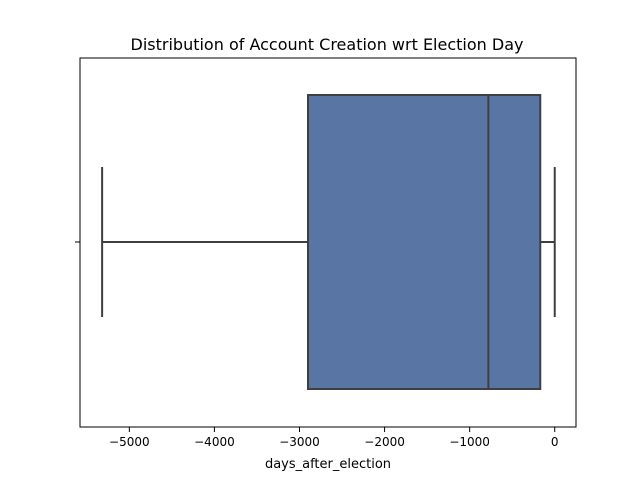  Describe the element at coordinates (469, 442) in the screenshot. I see `x-tick-label: −1000` at that location.